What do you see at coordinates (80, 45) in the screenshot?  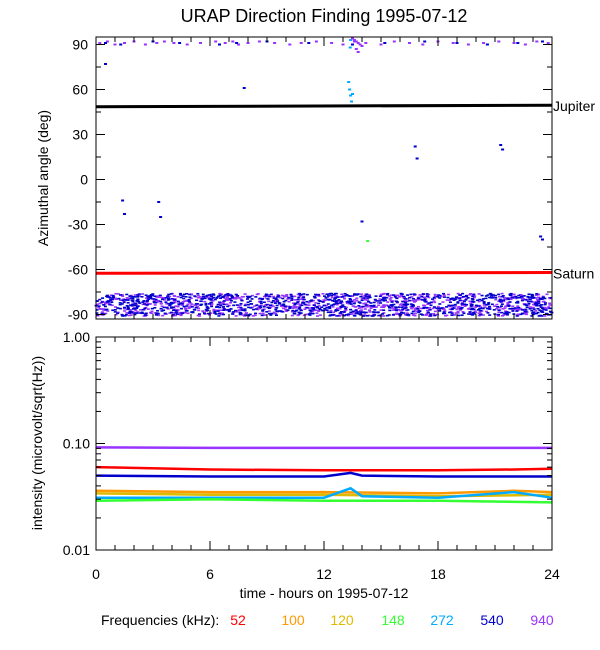 I see `direction-y-tick-label: 90` at bounding box center [80, 45].